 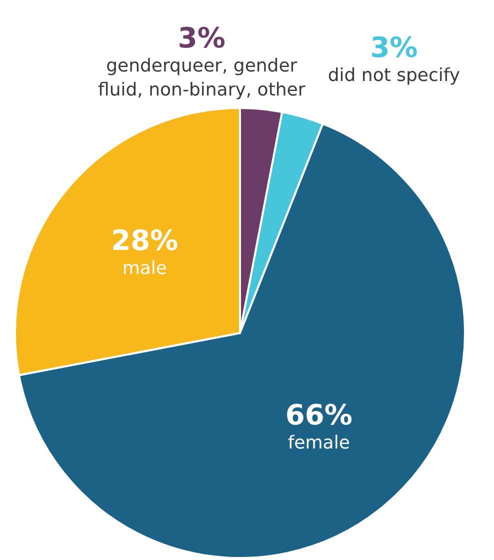 I want to click on slice-label: did not specify, so click(x=394, y=75).